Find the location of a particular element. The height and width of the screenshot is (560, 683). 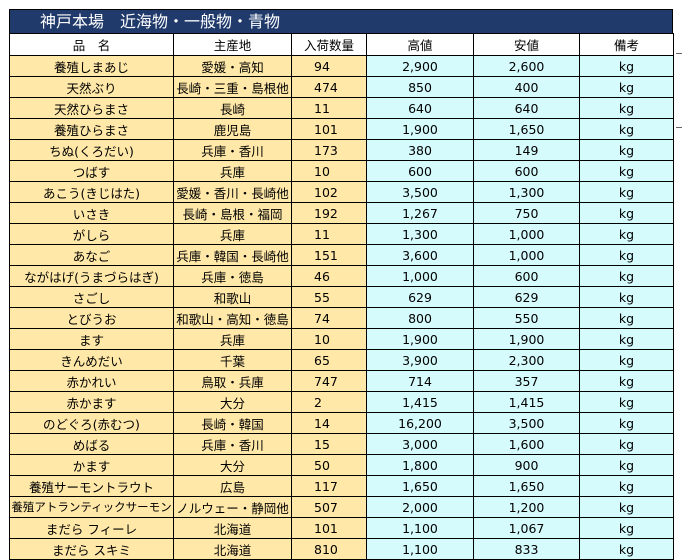

cell-origin: 広島 is located at coordinates (232, 486).